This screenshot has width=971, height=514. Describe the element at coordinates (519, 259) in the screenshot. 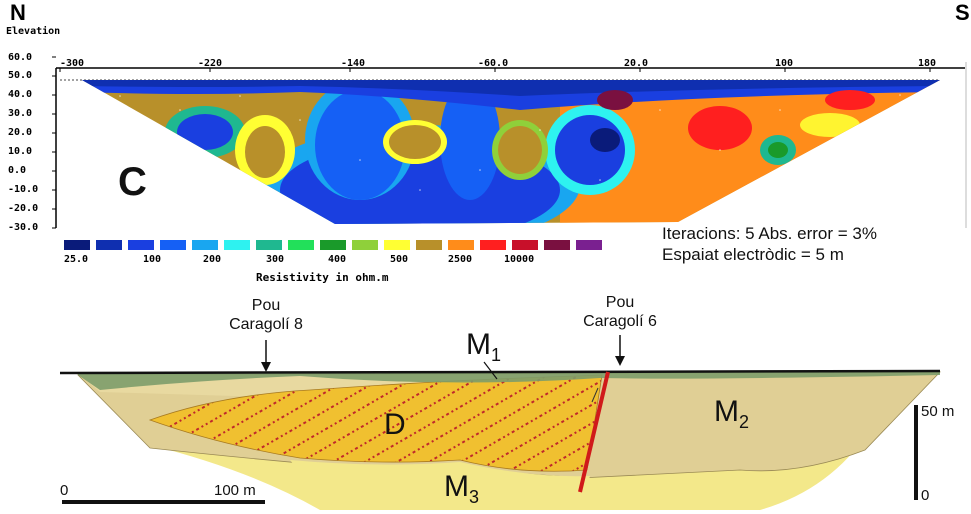

I see `legend-tick: 10000` at that location.